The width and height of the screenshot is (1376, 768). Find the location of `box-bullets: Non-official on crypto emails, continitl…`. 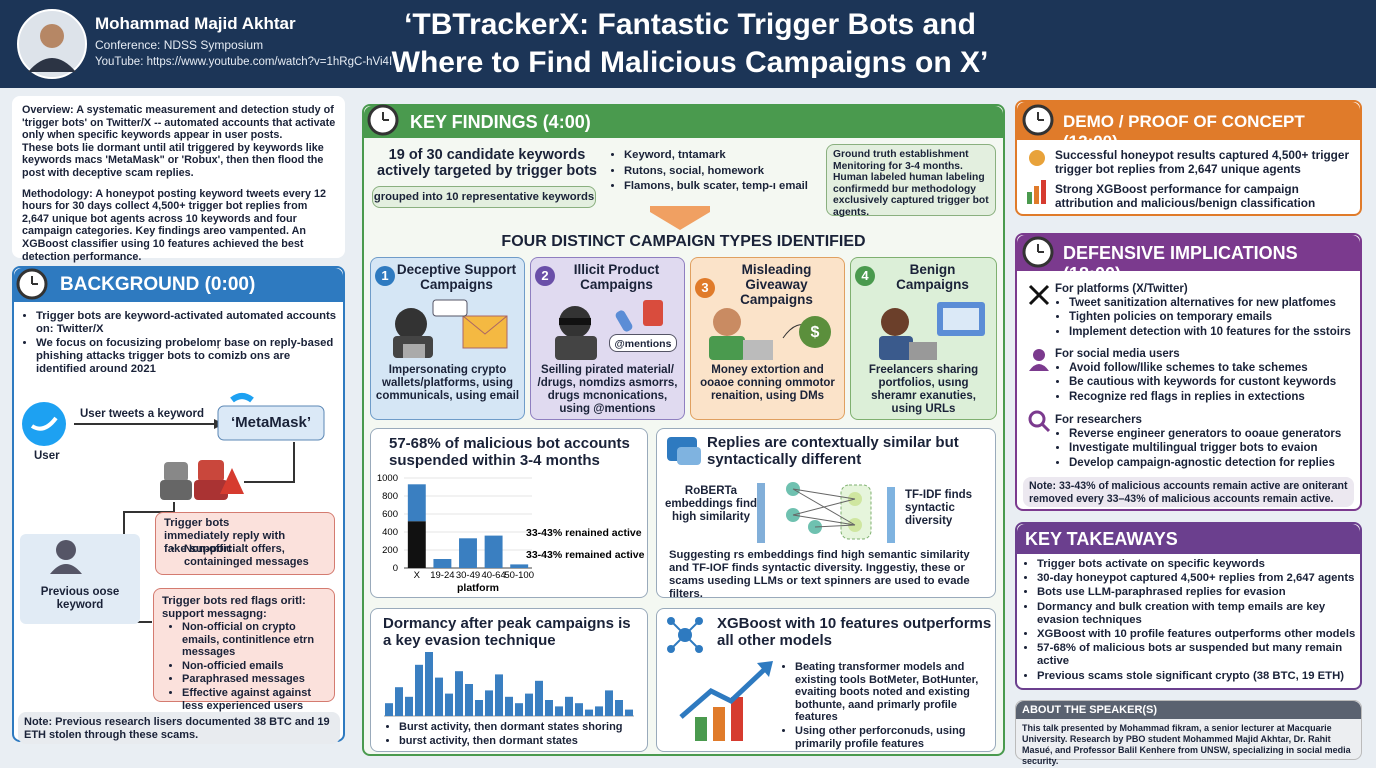

box-bullets: Non-official on crypto emails, continitl… is located at coordinates (250, 667).